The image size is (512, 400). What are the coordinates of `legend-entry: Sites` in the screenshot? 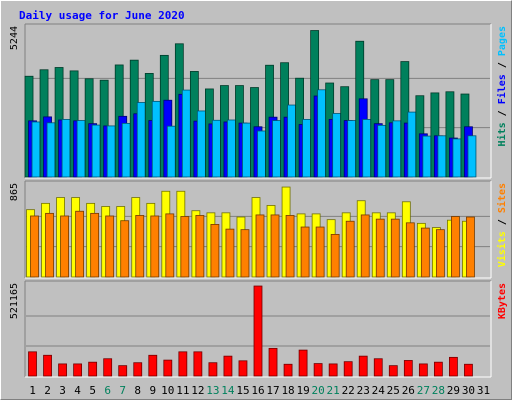 It's located at (502, 198).